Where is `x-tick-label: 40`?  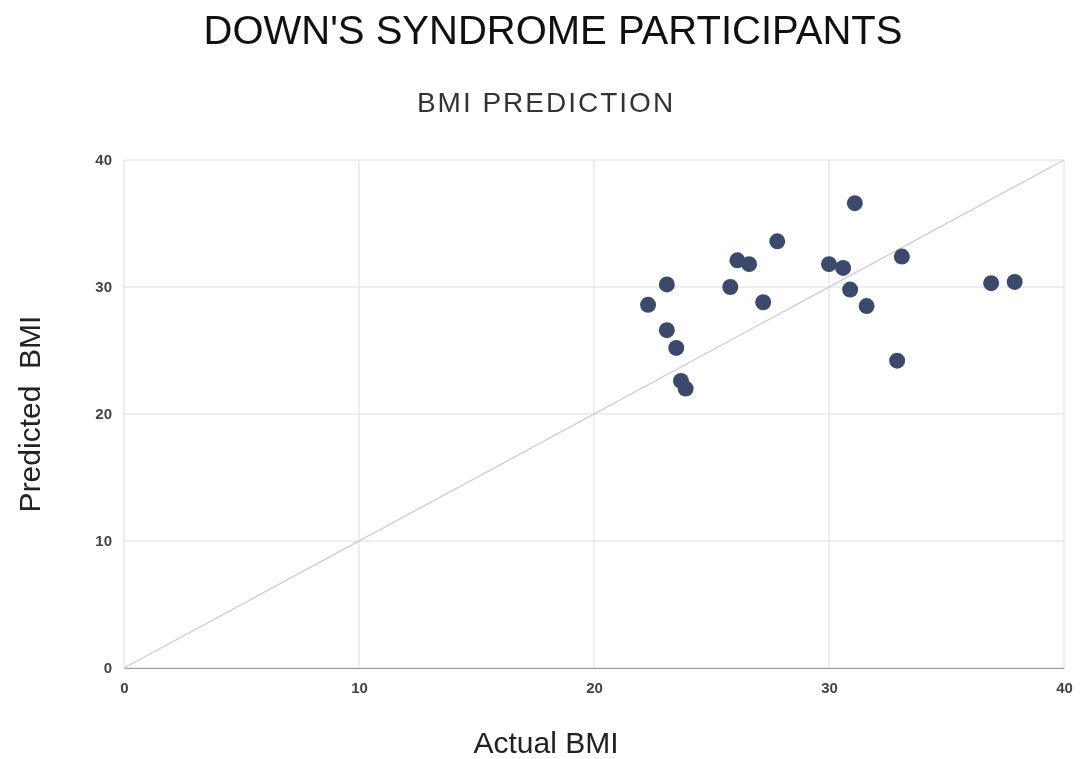
x-tick-label: 40 is located at coordinates (1064, 687).